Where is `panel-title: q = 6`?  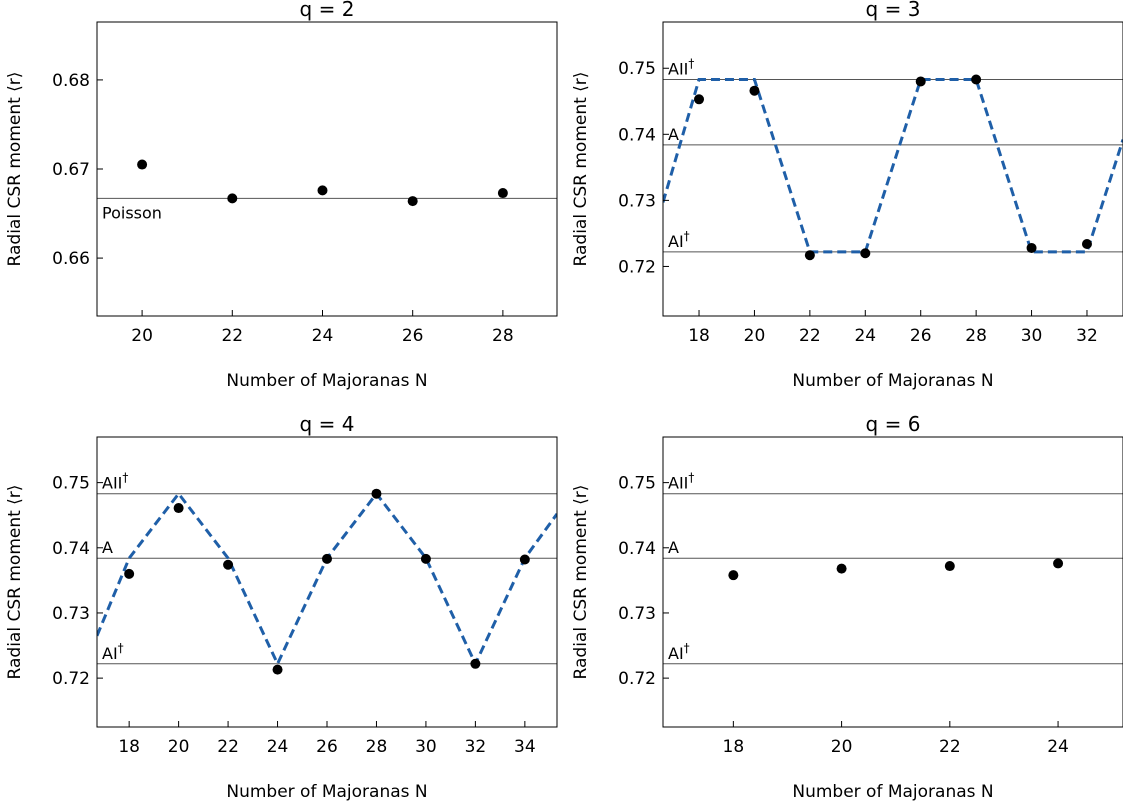
panel-title: q = 6 is located at coordinates (893, 424).